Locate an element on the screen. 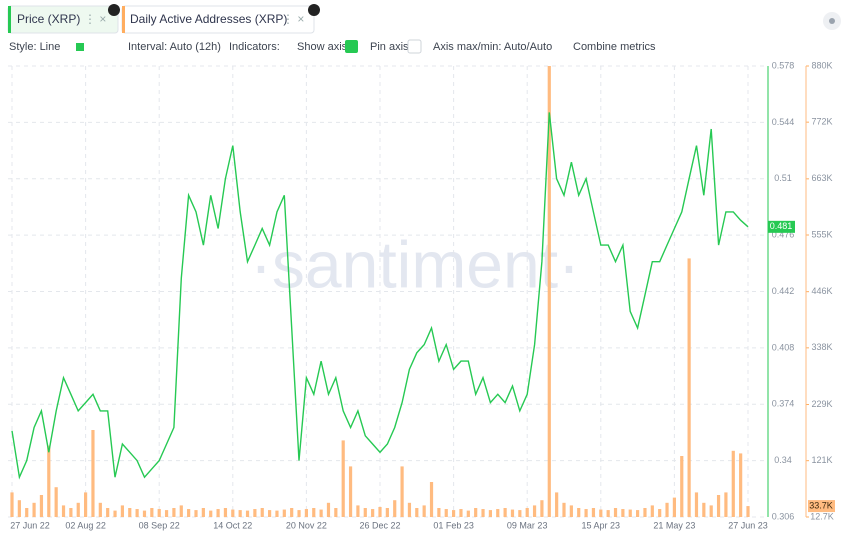 The height and width of the screenshot is (536, 850). x-tick-label: 08 Sep 22 is located at coordinates (159, 525).